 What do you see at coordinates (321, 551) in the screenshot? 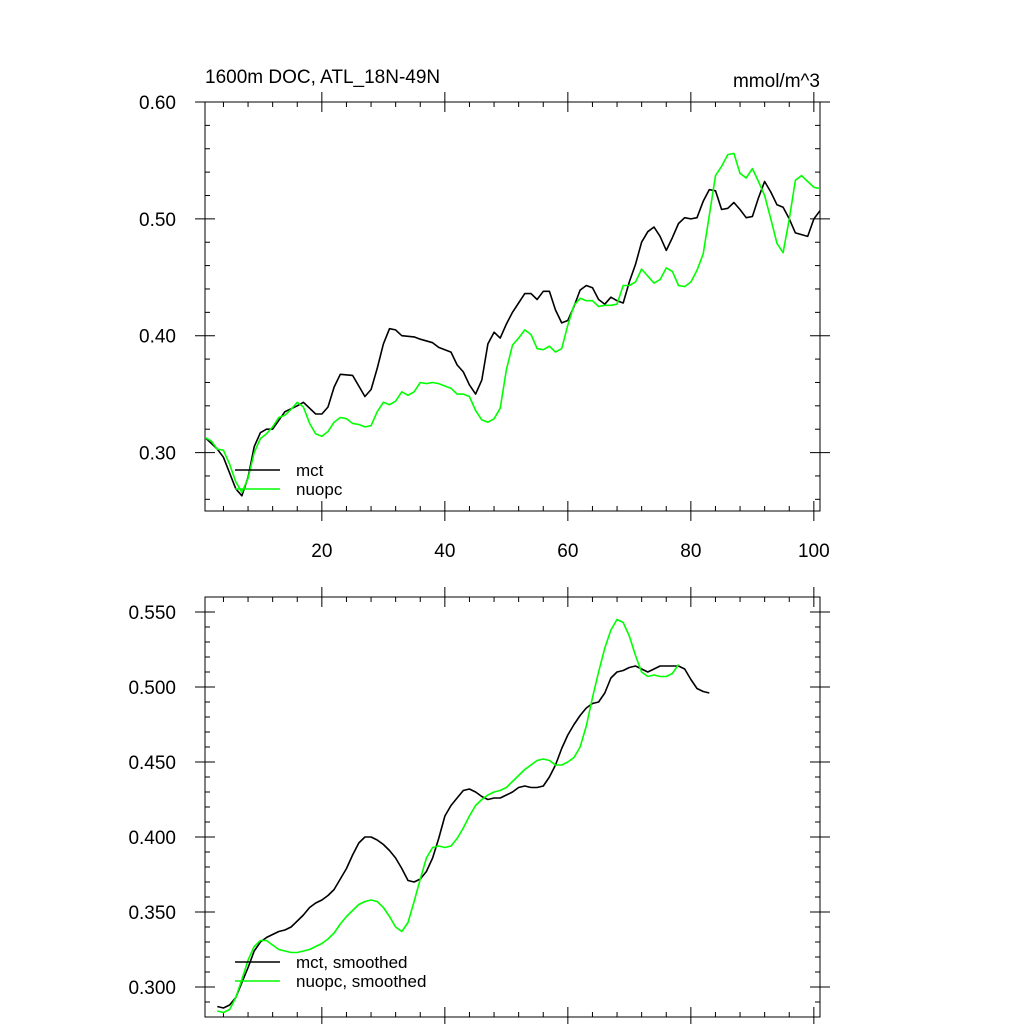
I see `x-tick-label: 20` at bounding box center [321, 551].